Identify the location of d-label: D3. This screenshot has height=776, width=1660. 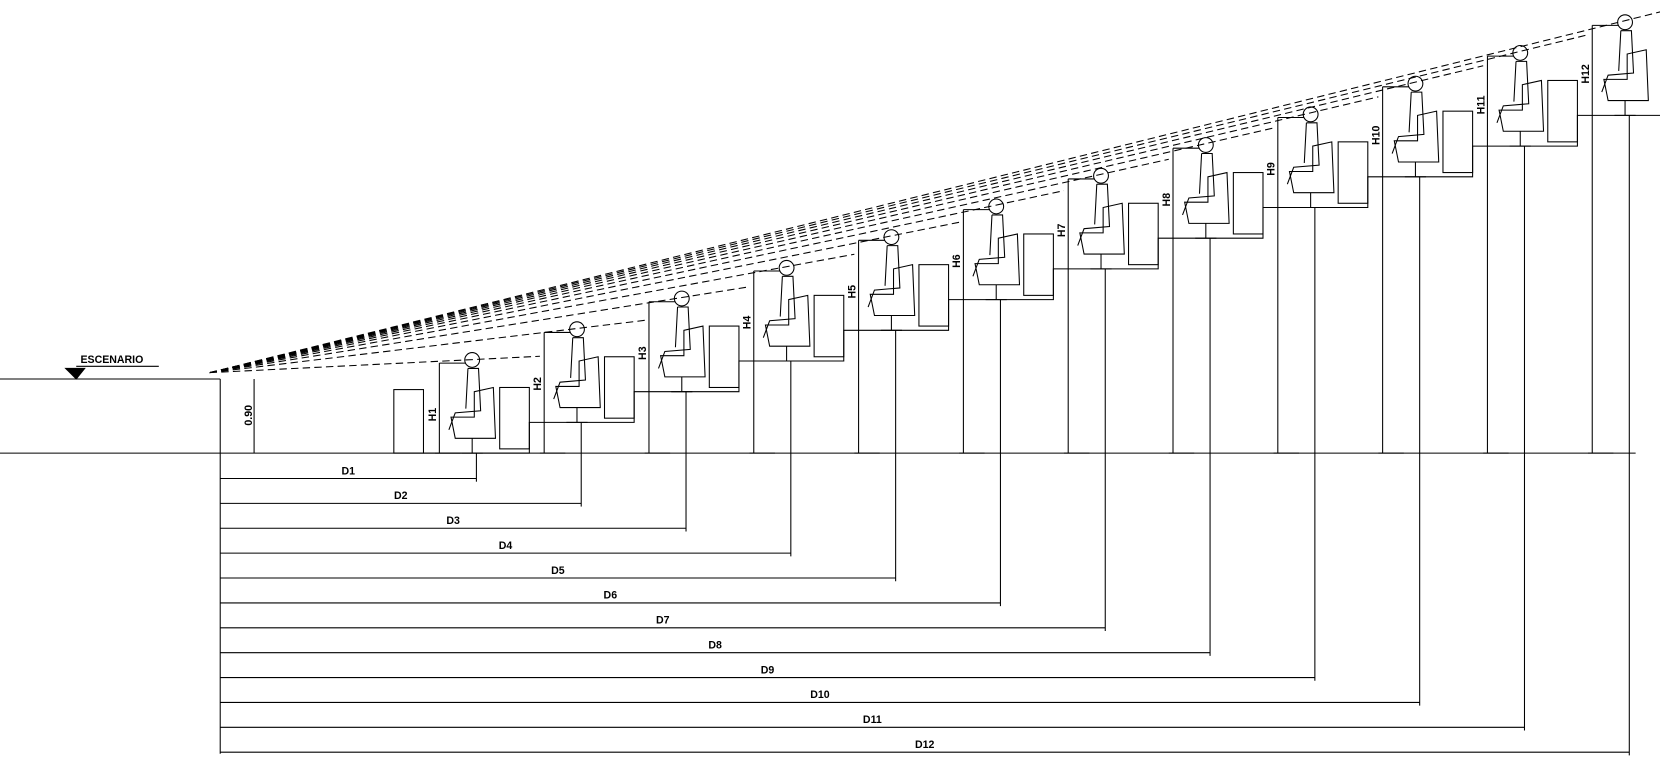
(453, 521).